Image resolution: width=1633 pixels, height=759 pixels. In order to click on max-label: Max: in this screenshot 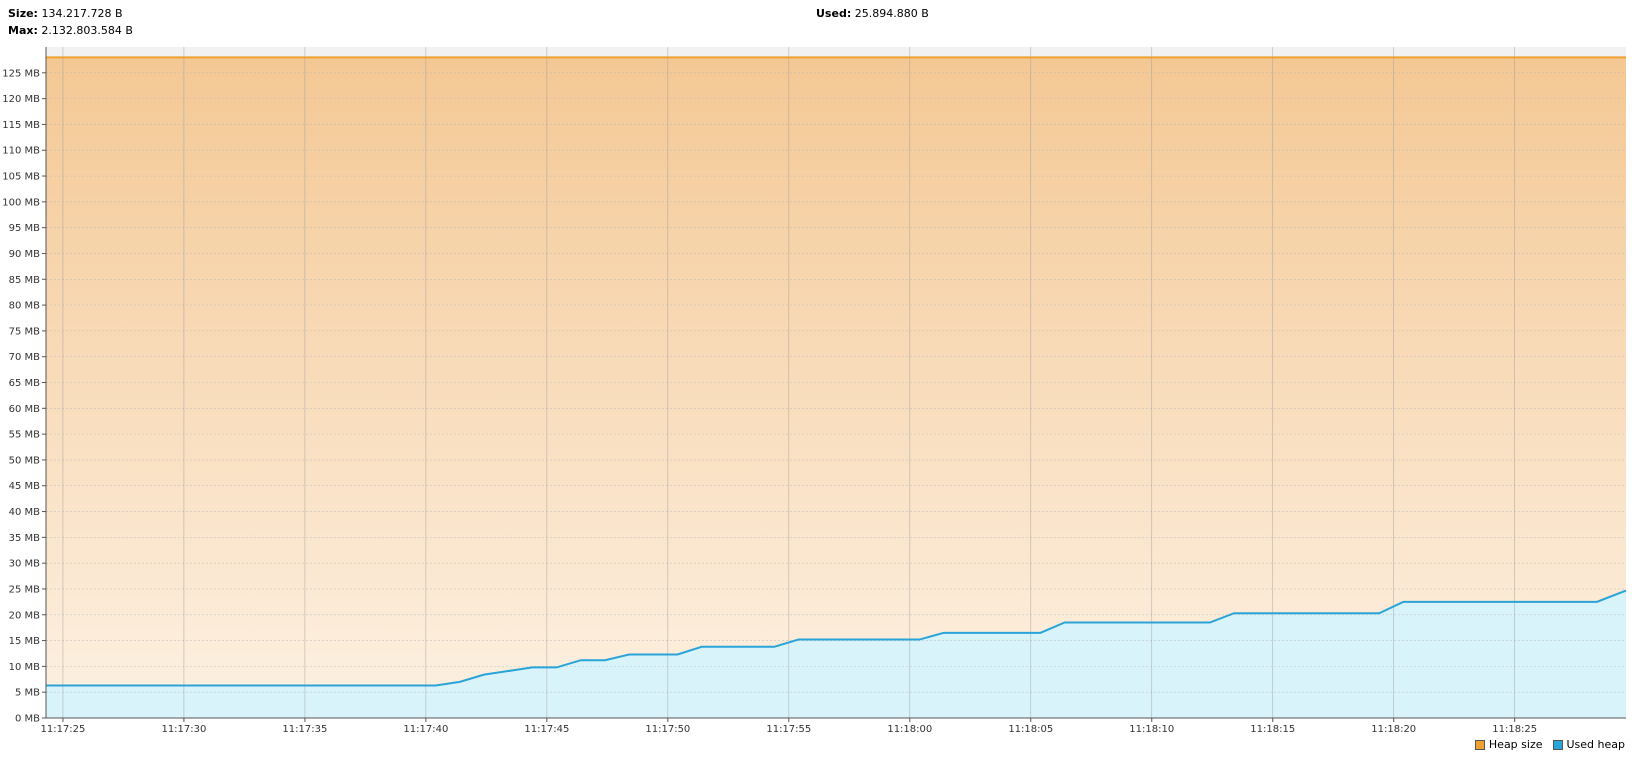, I will do `click(23, 30)`.